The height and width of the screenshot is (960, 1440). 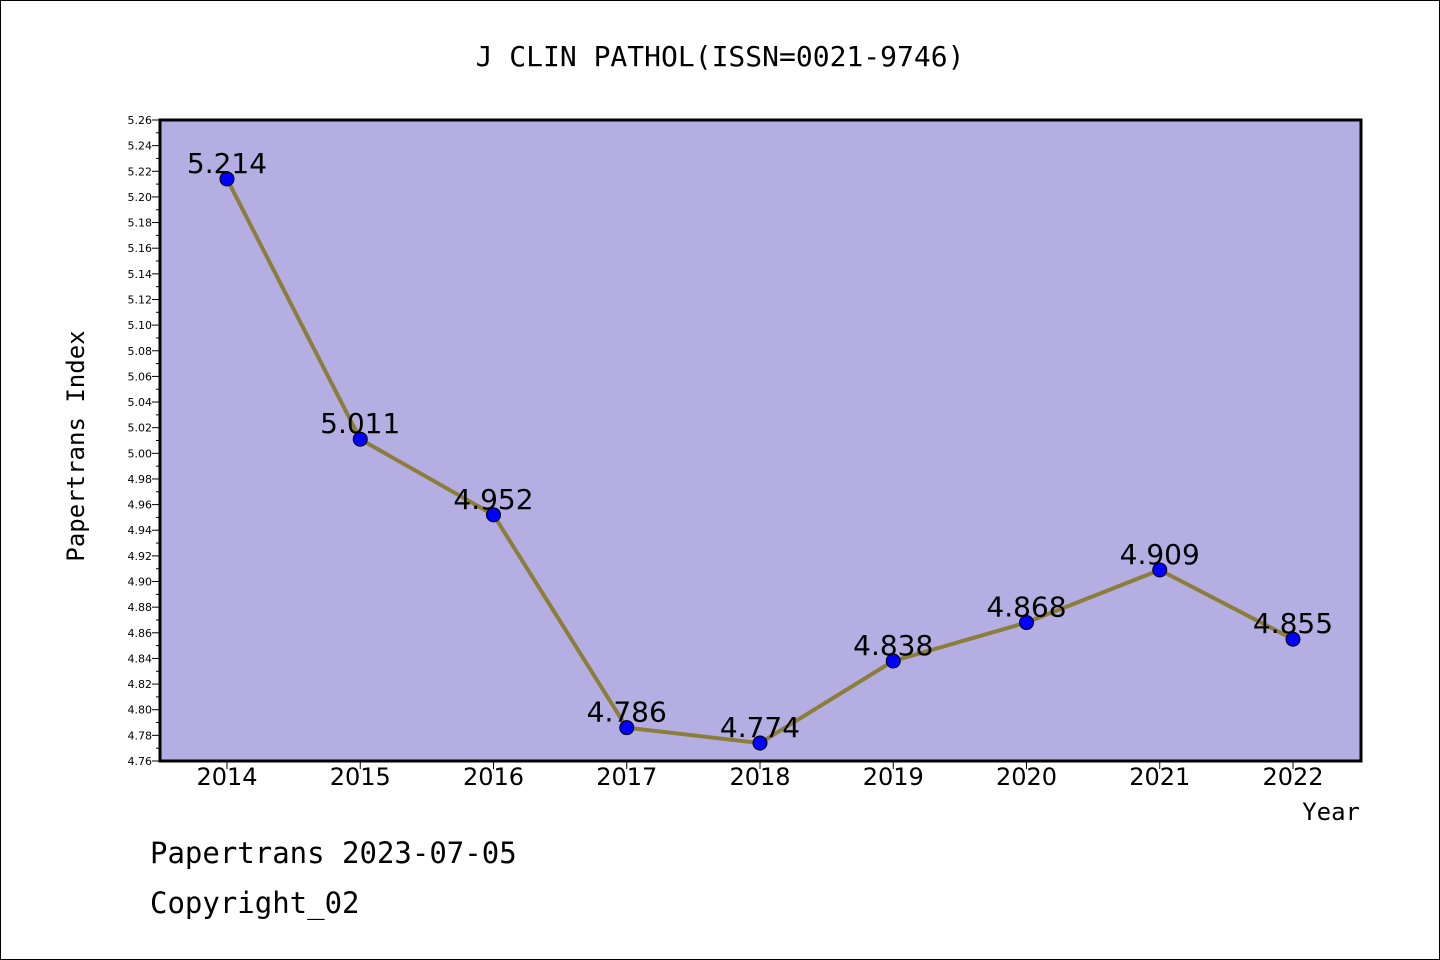 What do you see at coordinates (1026, 607) in the screenshot?
I see `data-label: 4.868` at bounding box center [1026, 607].